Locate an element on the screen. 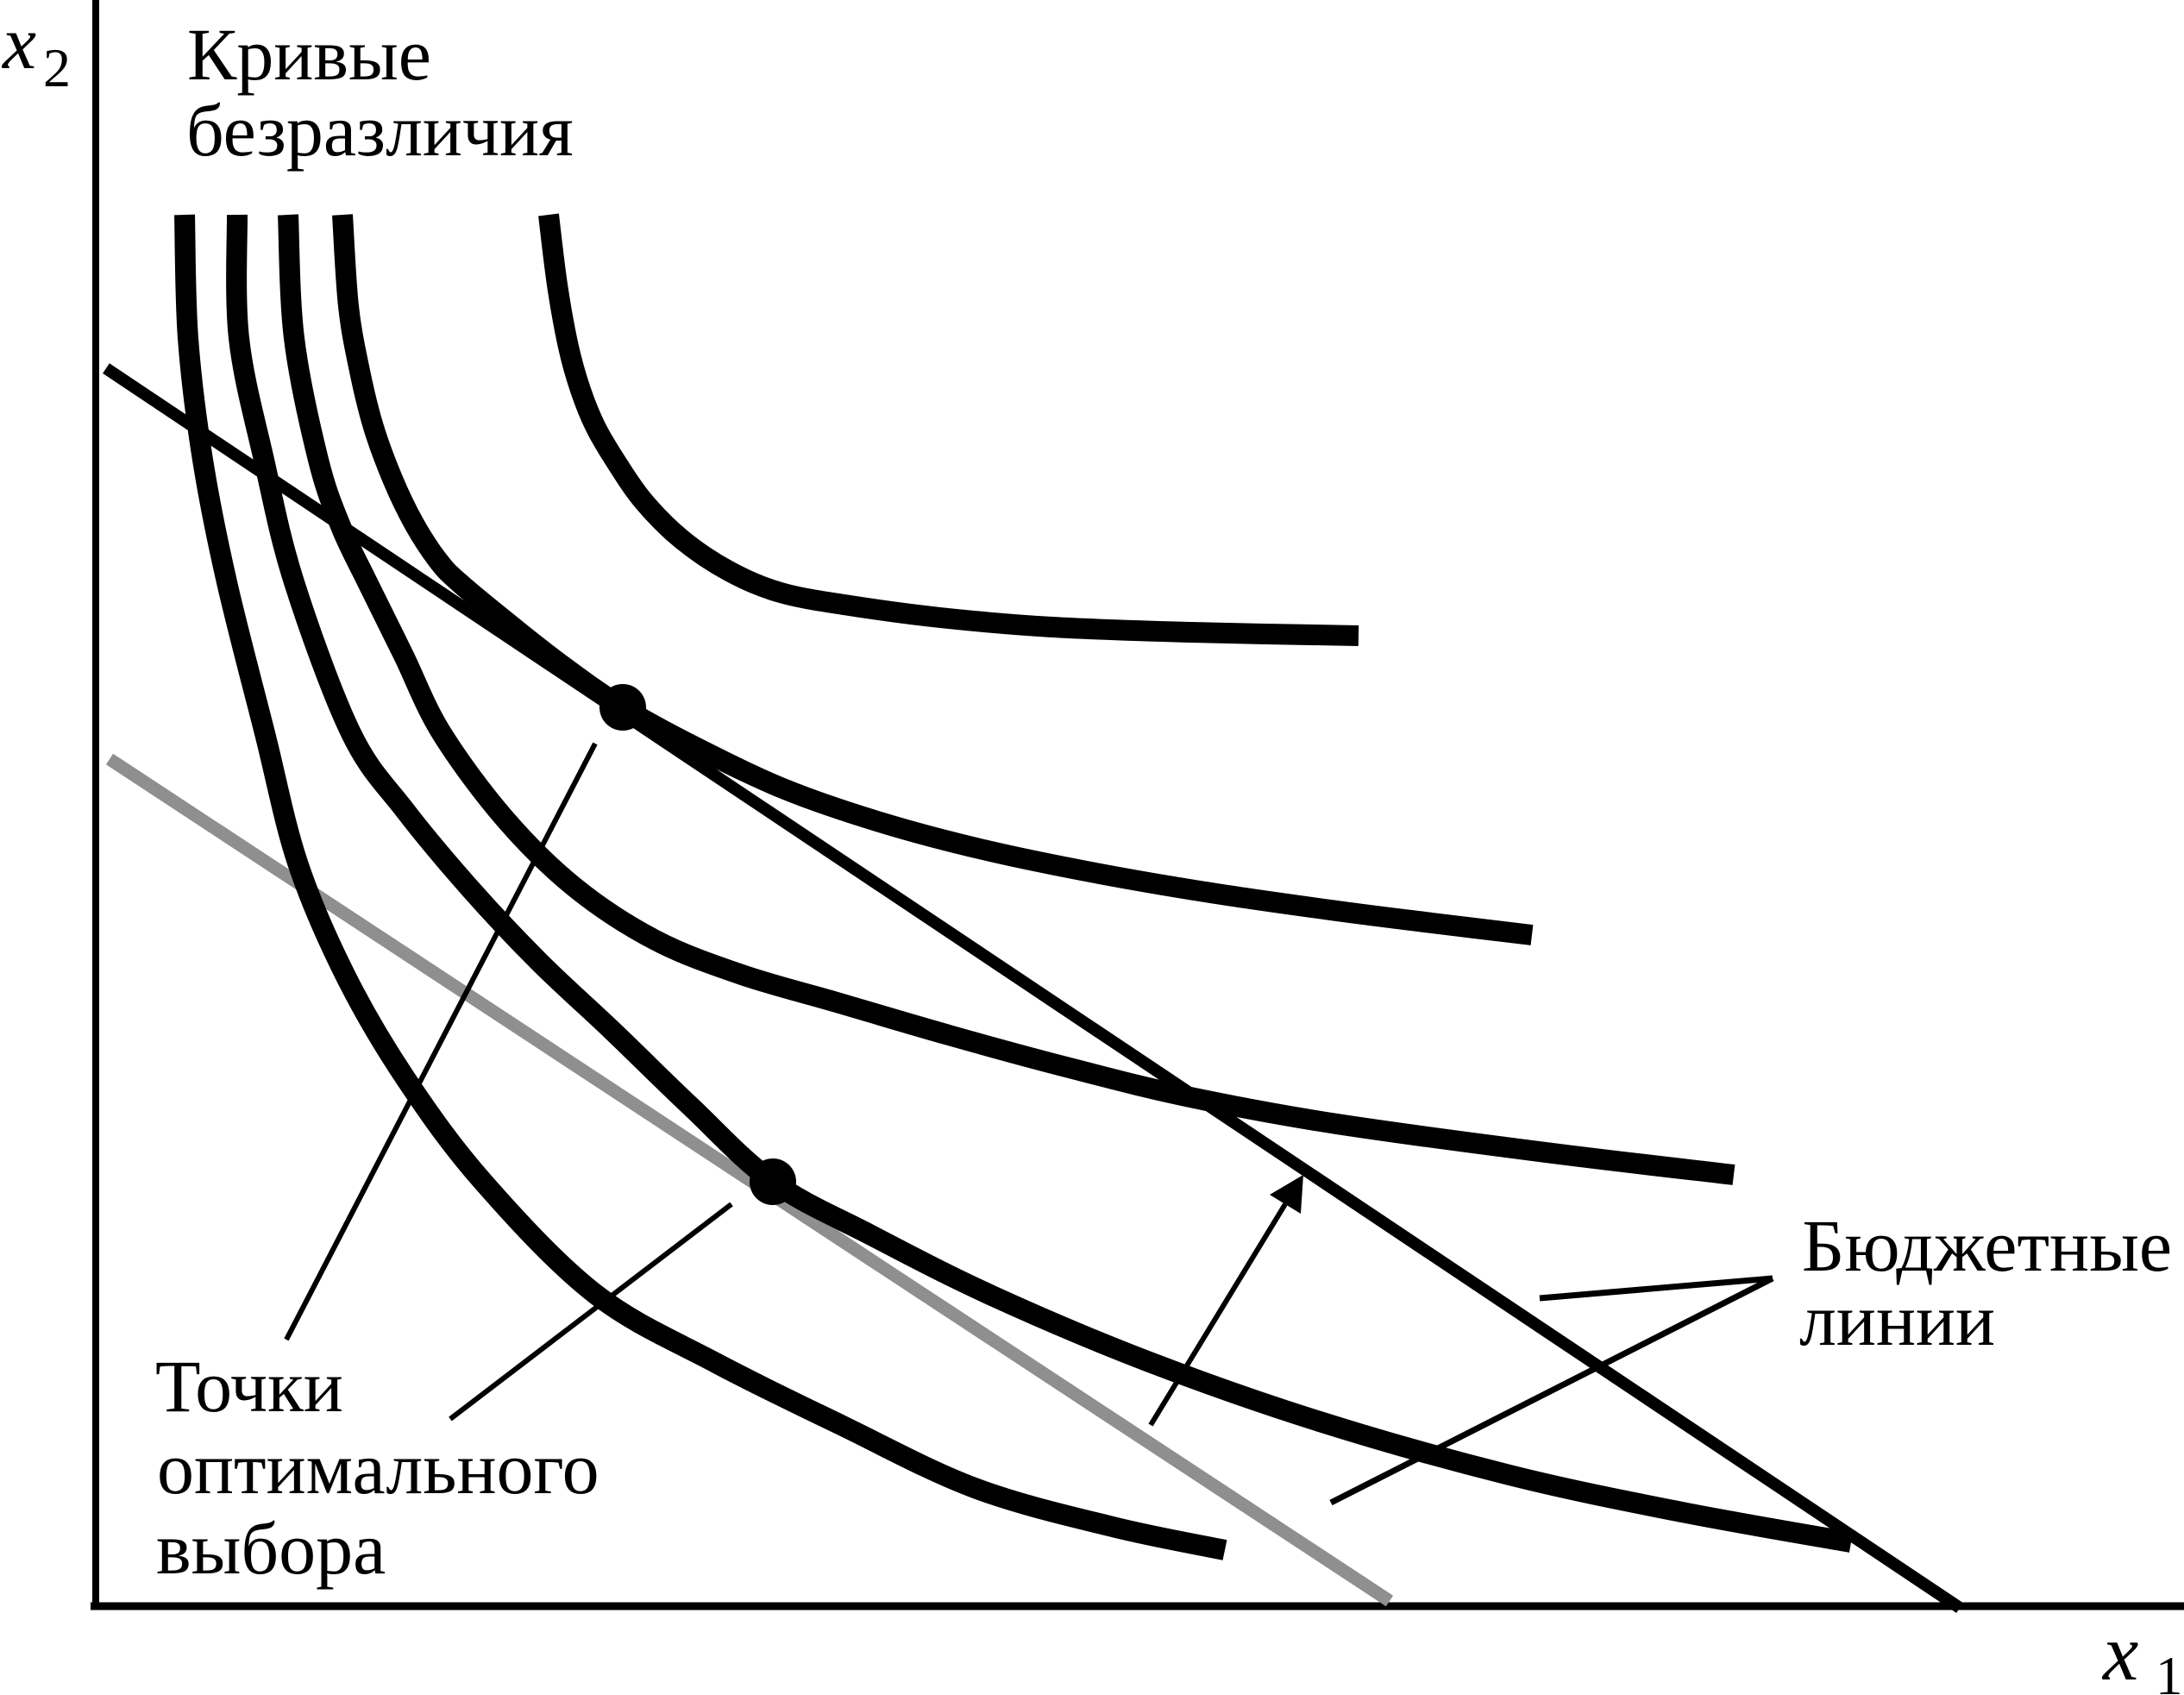  svg-text: Точки is located at coordinates (249, 1386).